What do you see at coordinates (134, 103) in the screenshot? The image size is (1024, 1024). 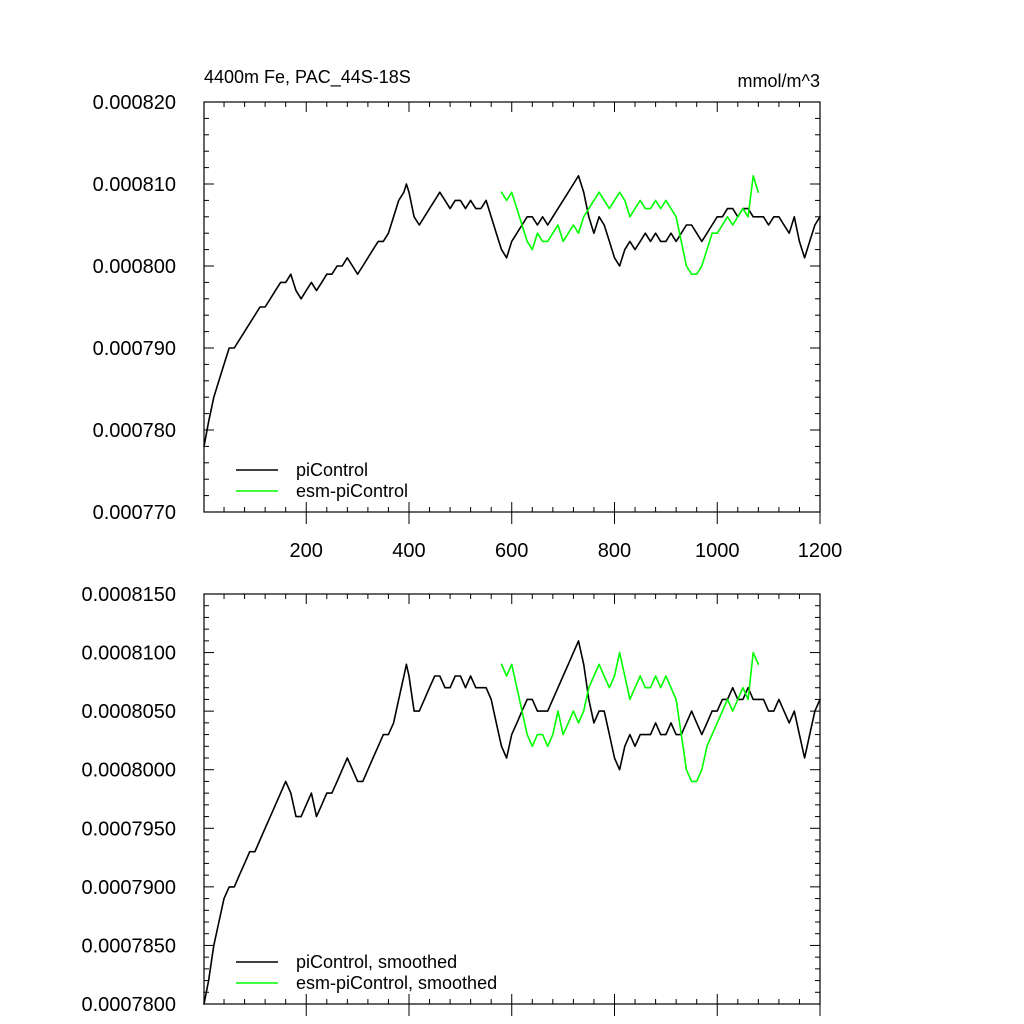 I see `y-tick-label: 0.000820` at bounding box center [134, 103].